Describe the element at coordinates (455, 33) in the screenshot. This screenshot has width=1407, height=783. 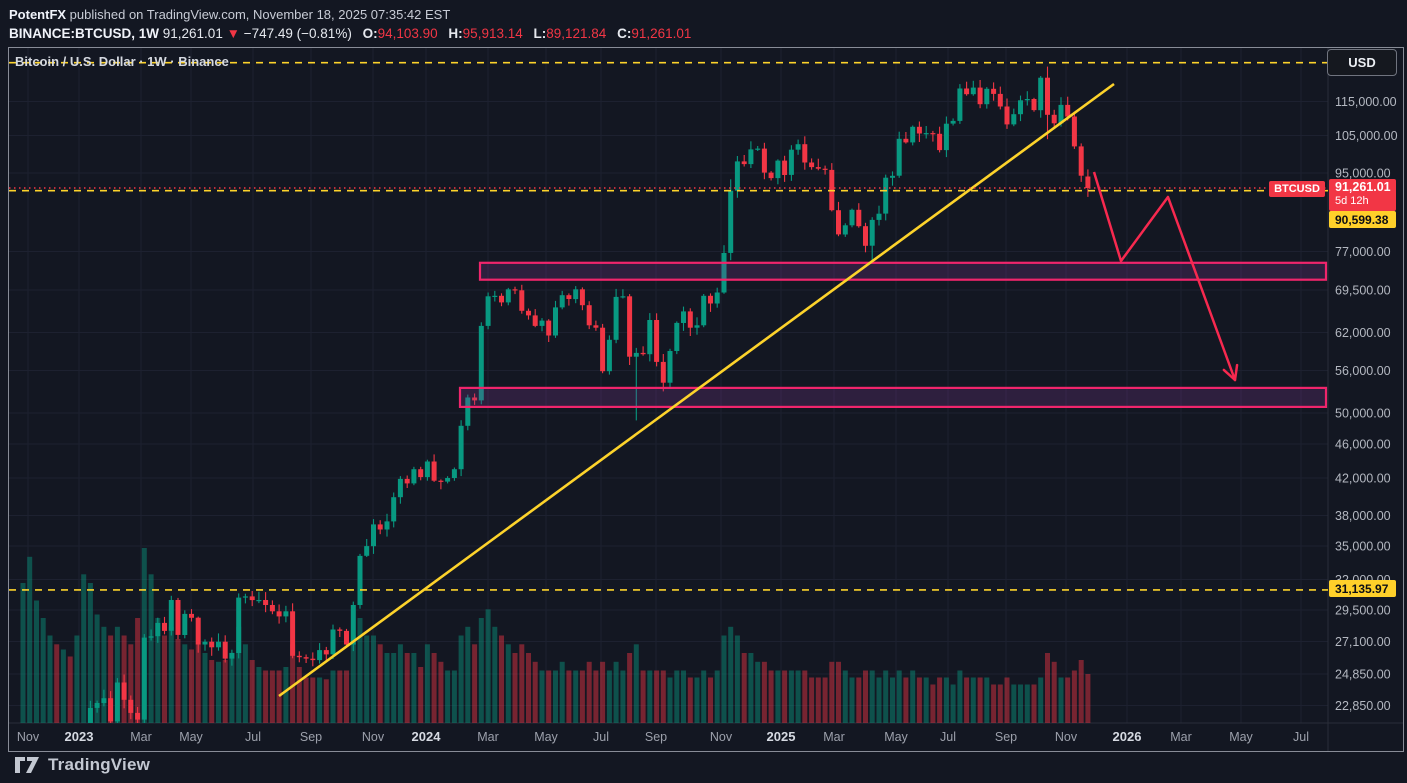
I see `high-label: H:` at that location.